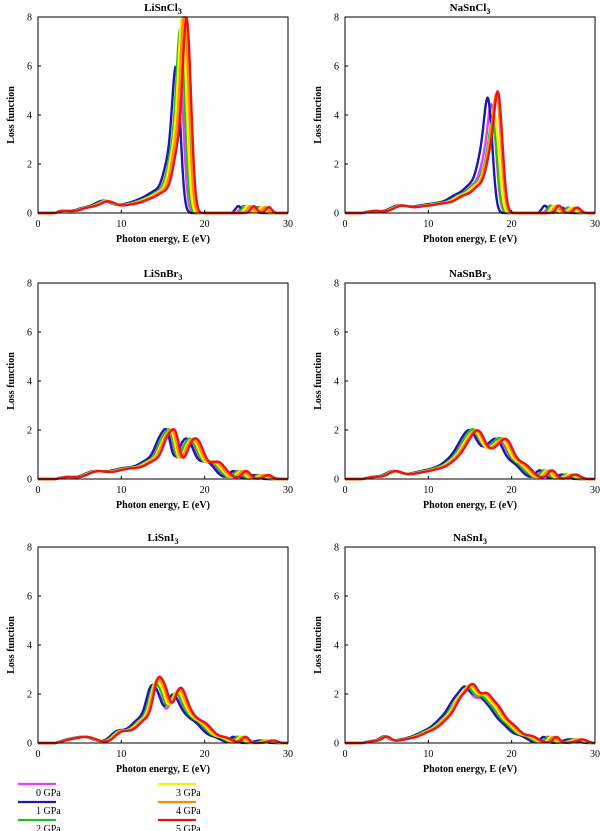  I want to click on legend-item: 5 GPa, so click(179, 824).